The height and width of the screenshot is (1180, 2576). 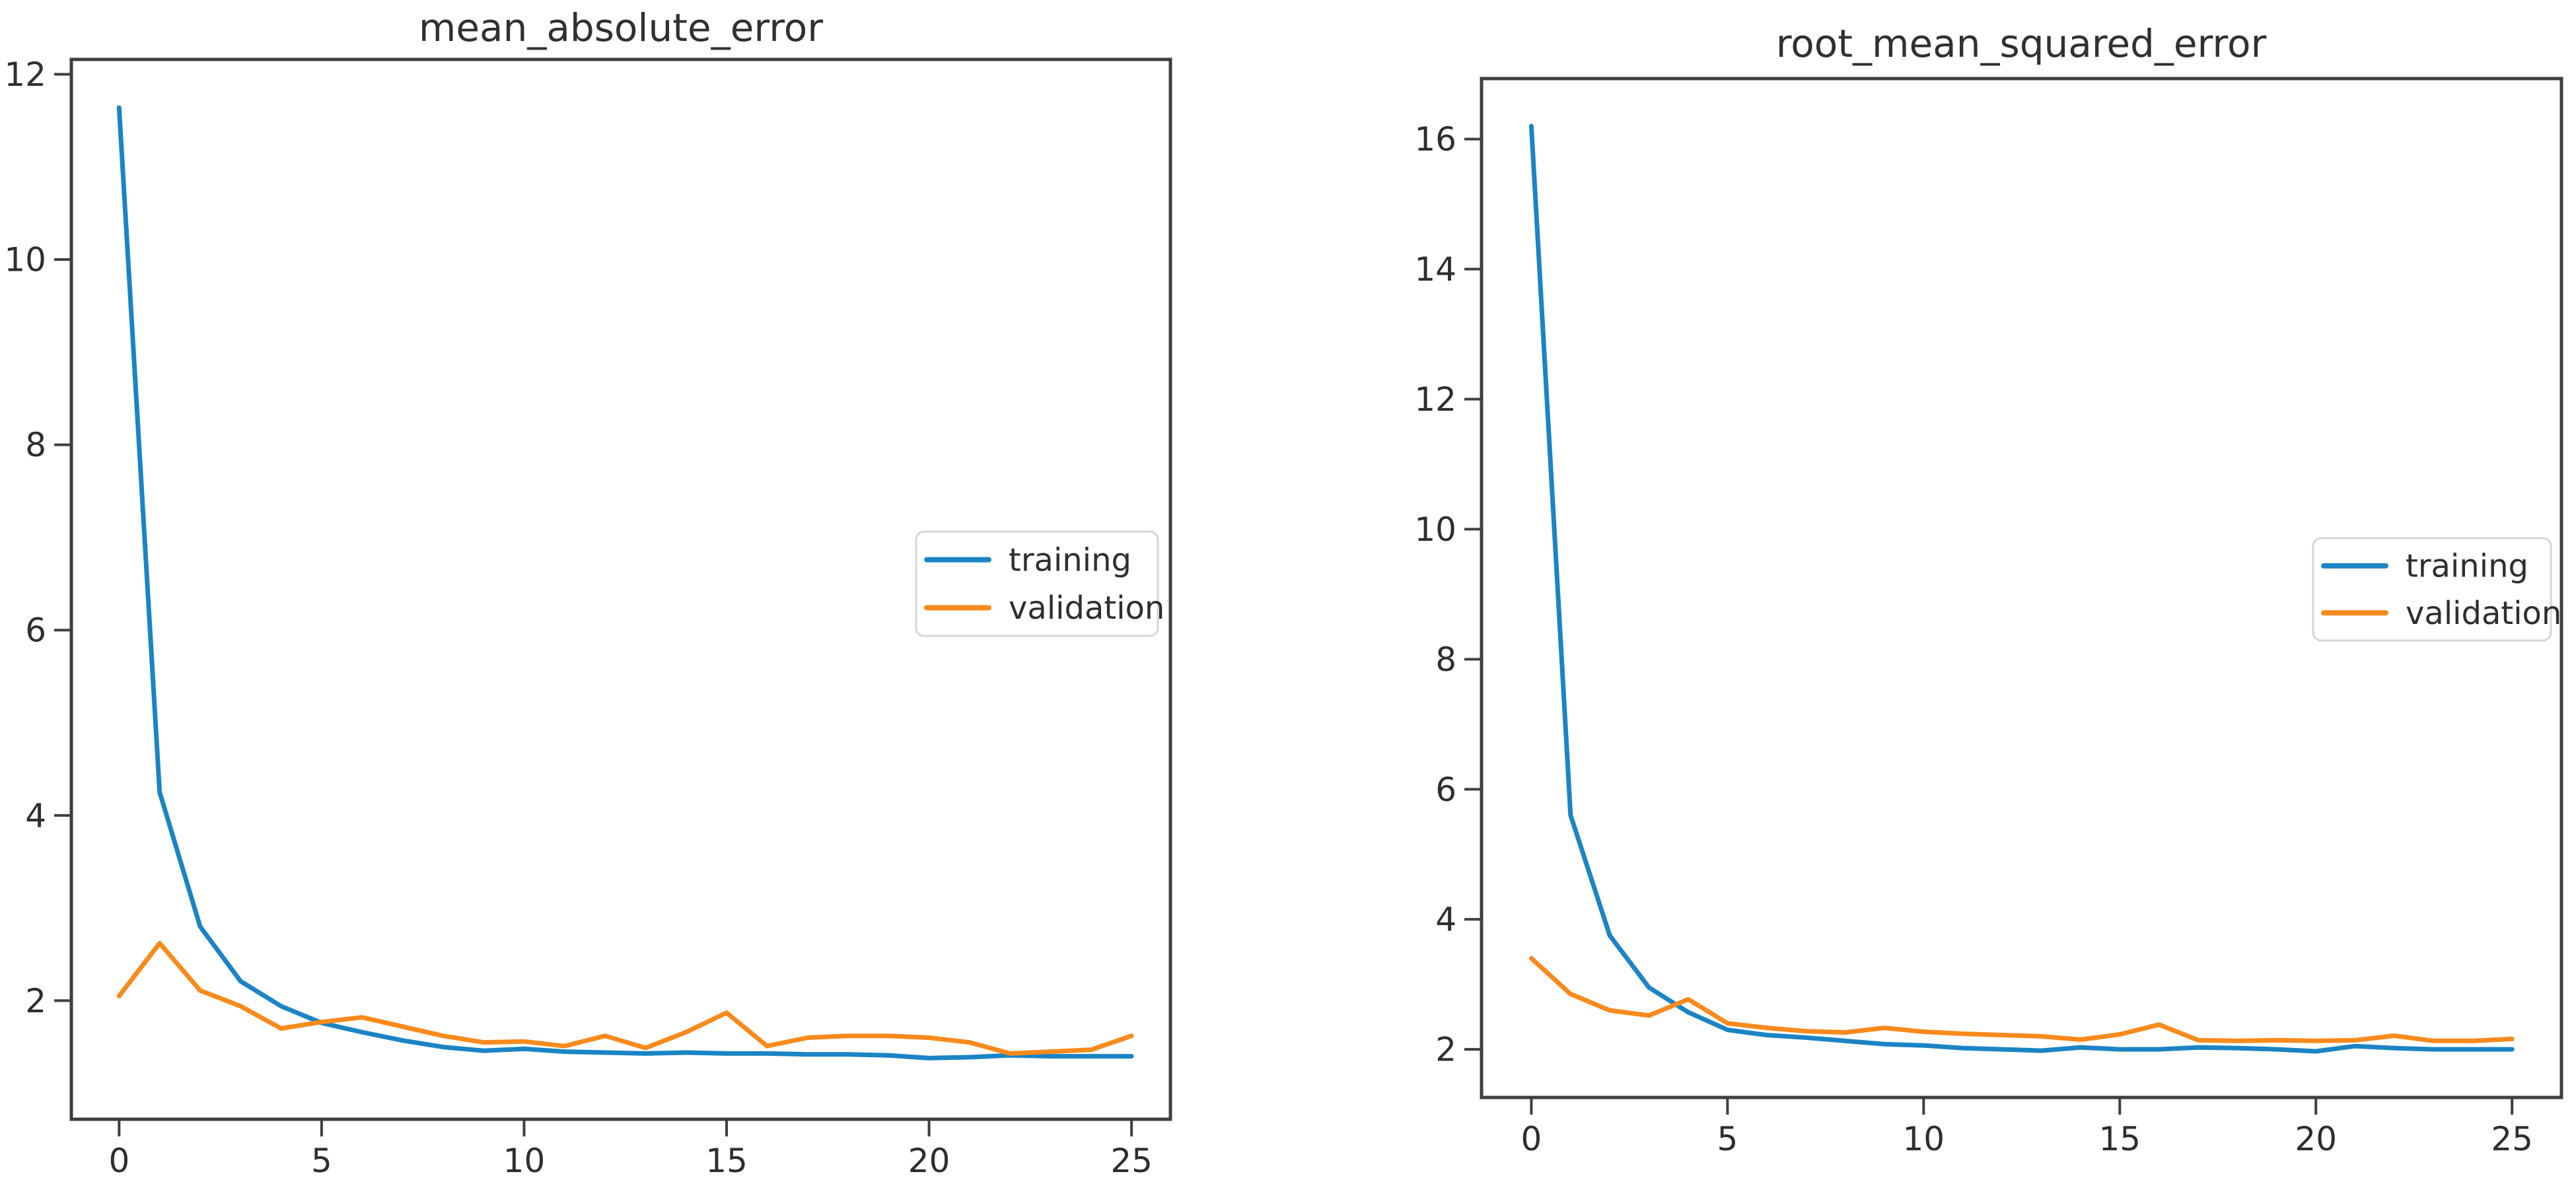 I want to click on y-tick-label: 16, so click(x=1435, y=139).